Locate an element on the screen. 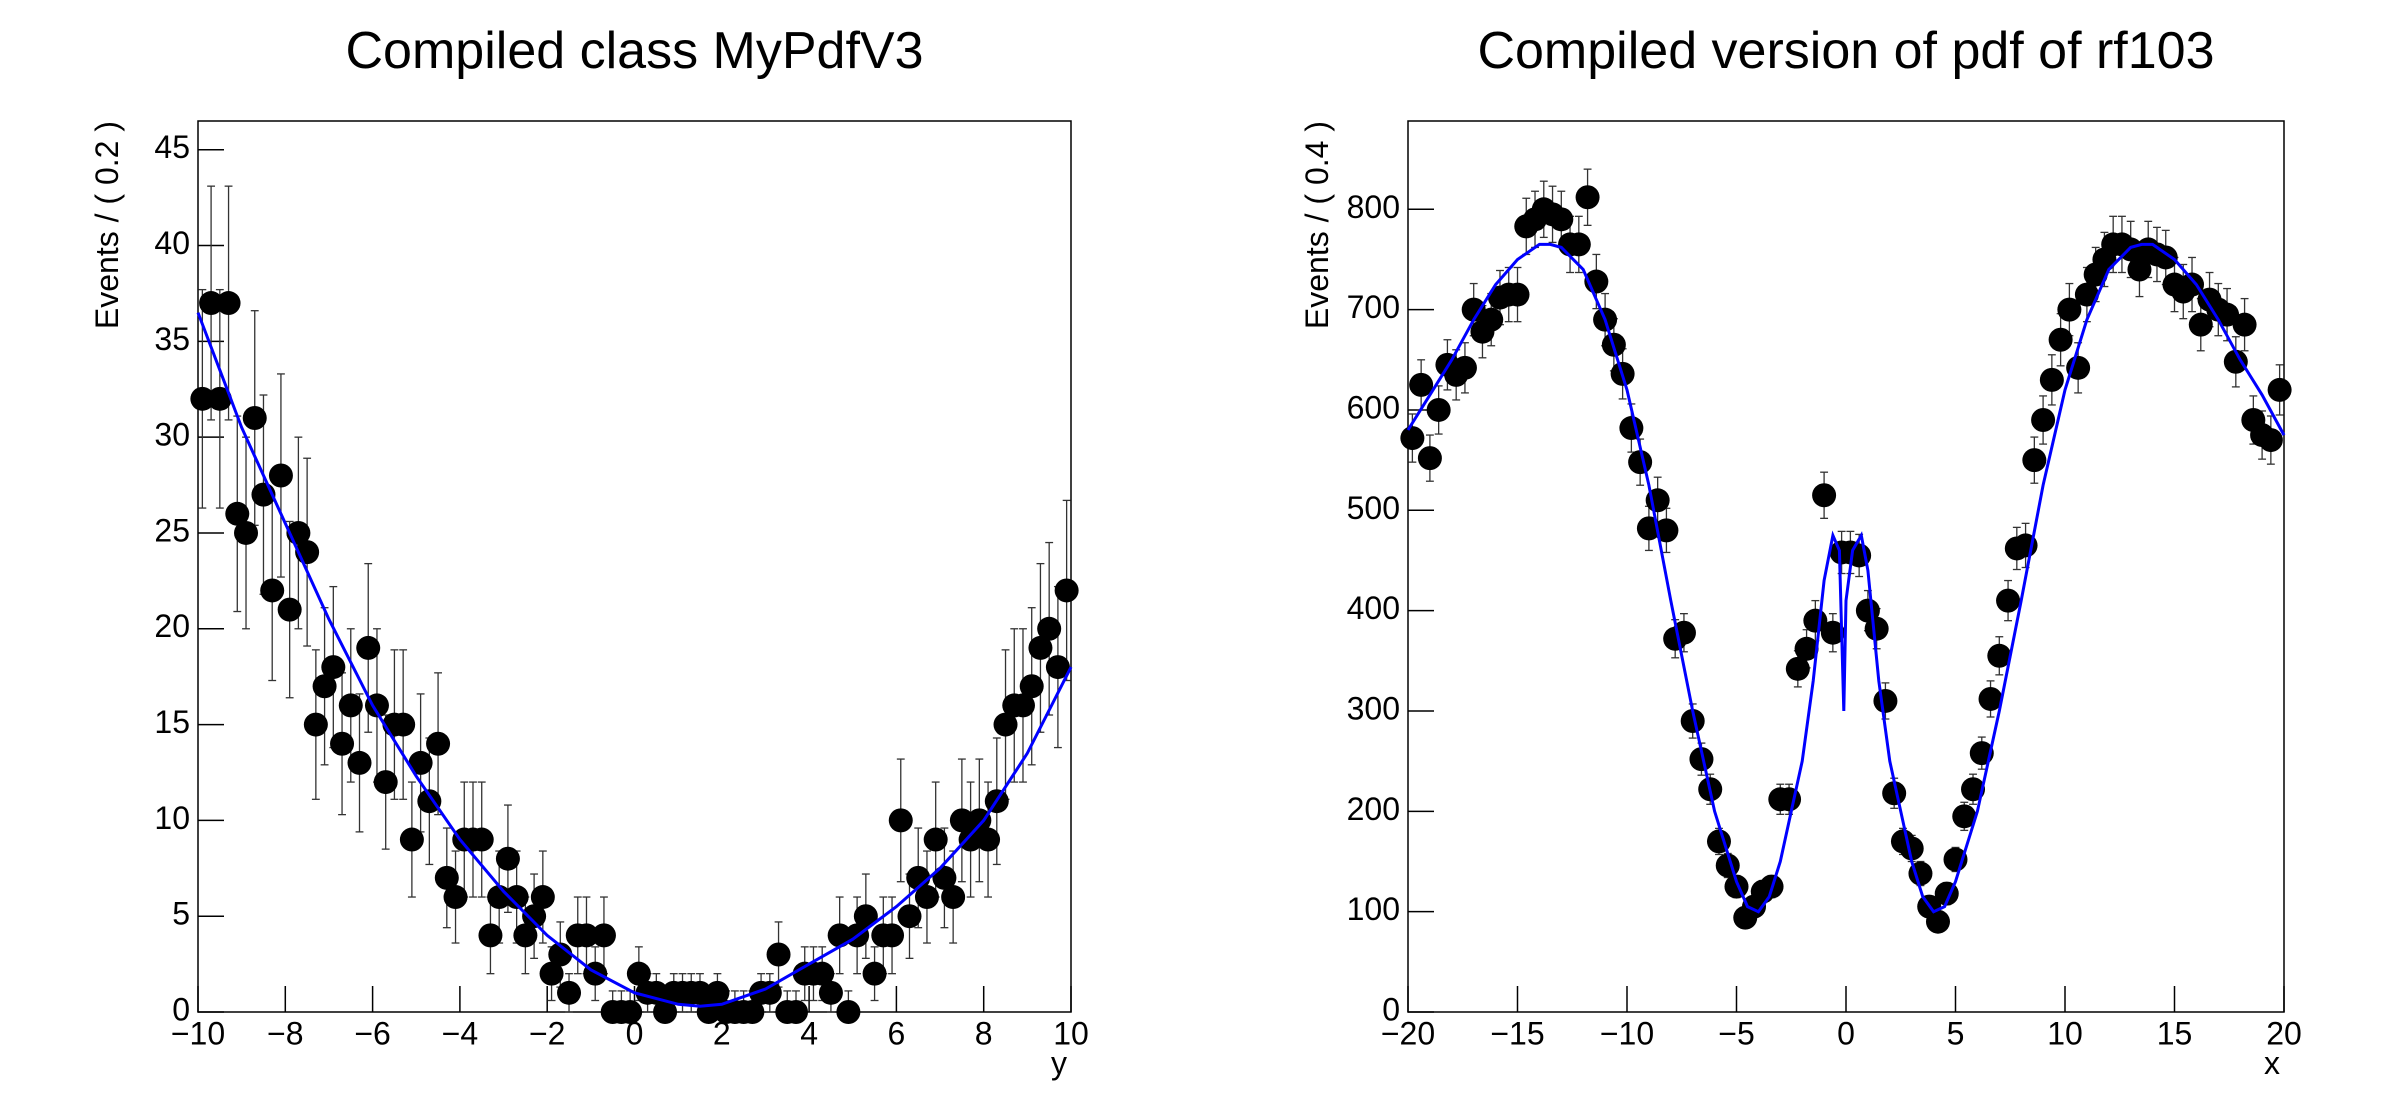 The width and height of the screenshot is (2388, 1116). y-tick-label: 400 is located at coordinates (1373, 608).